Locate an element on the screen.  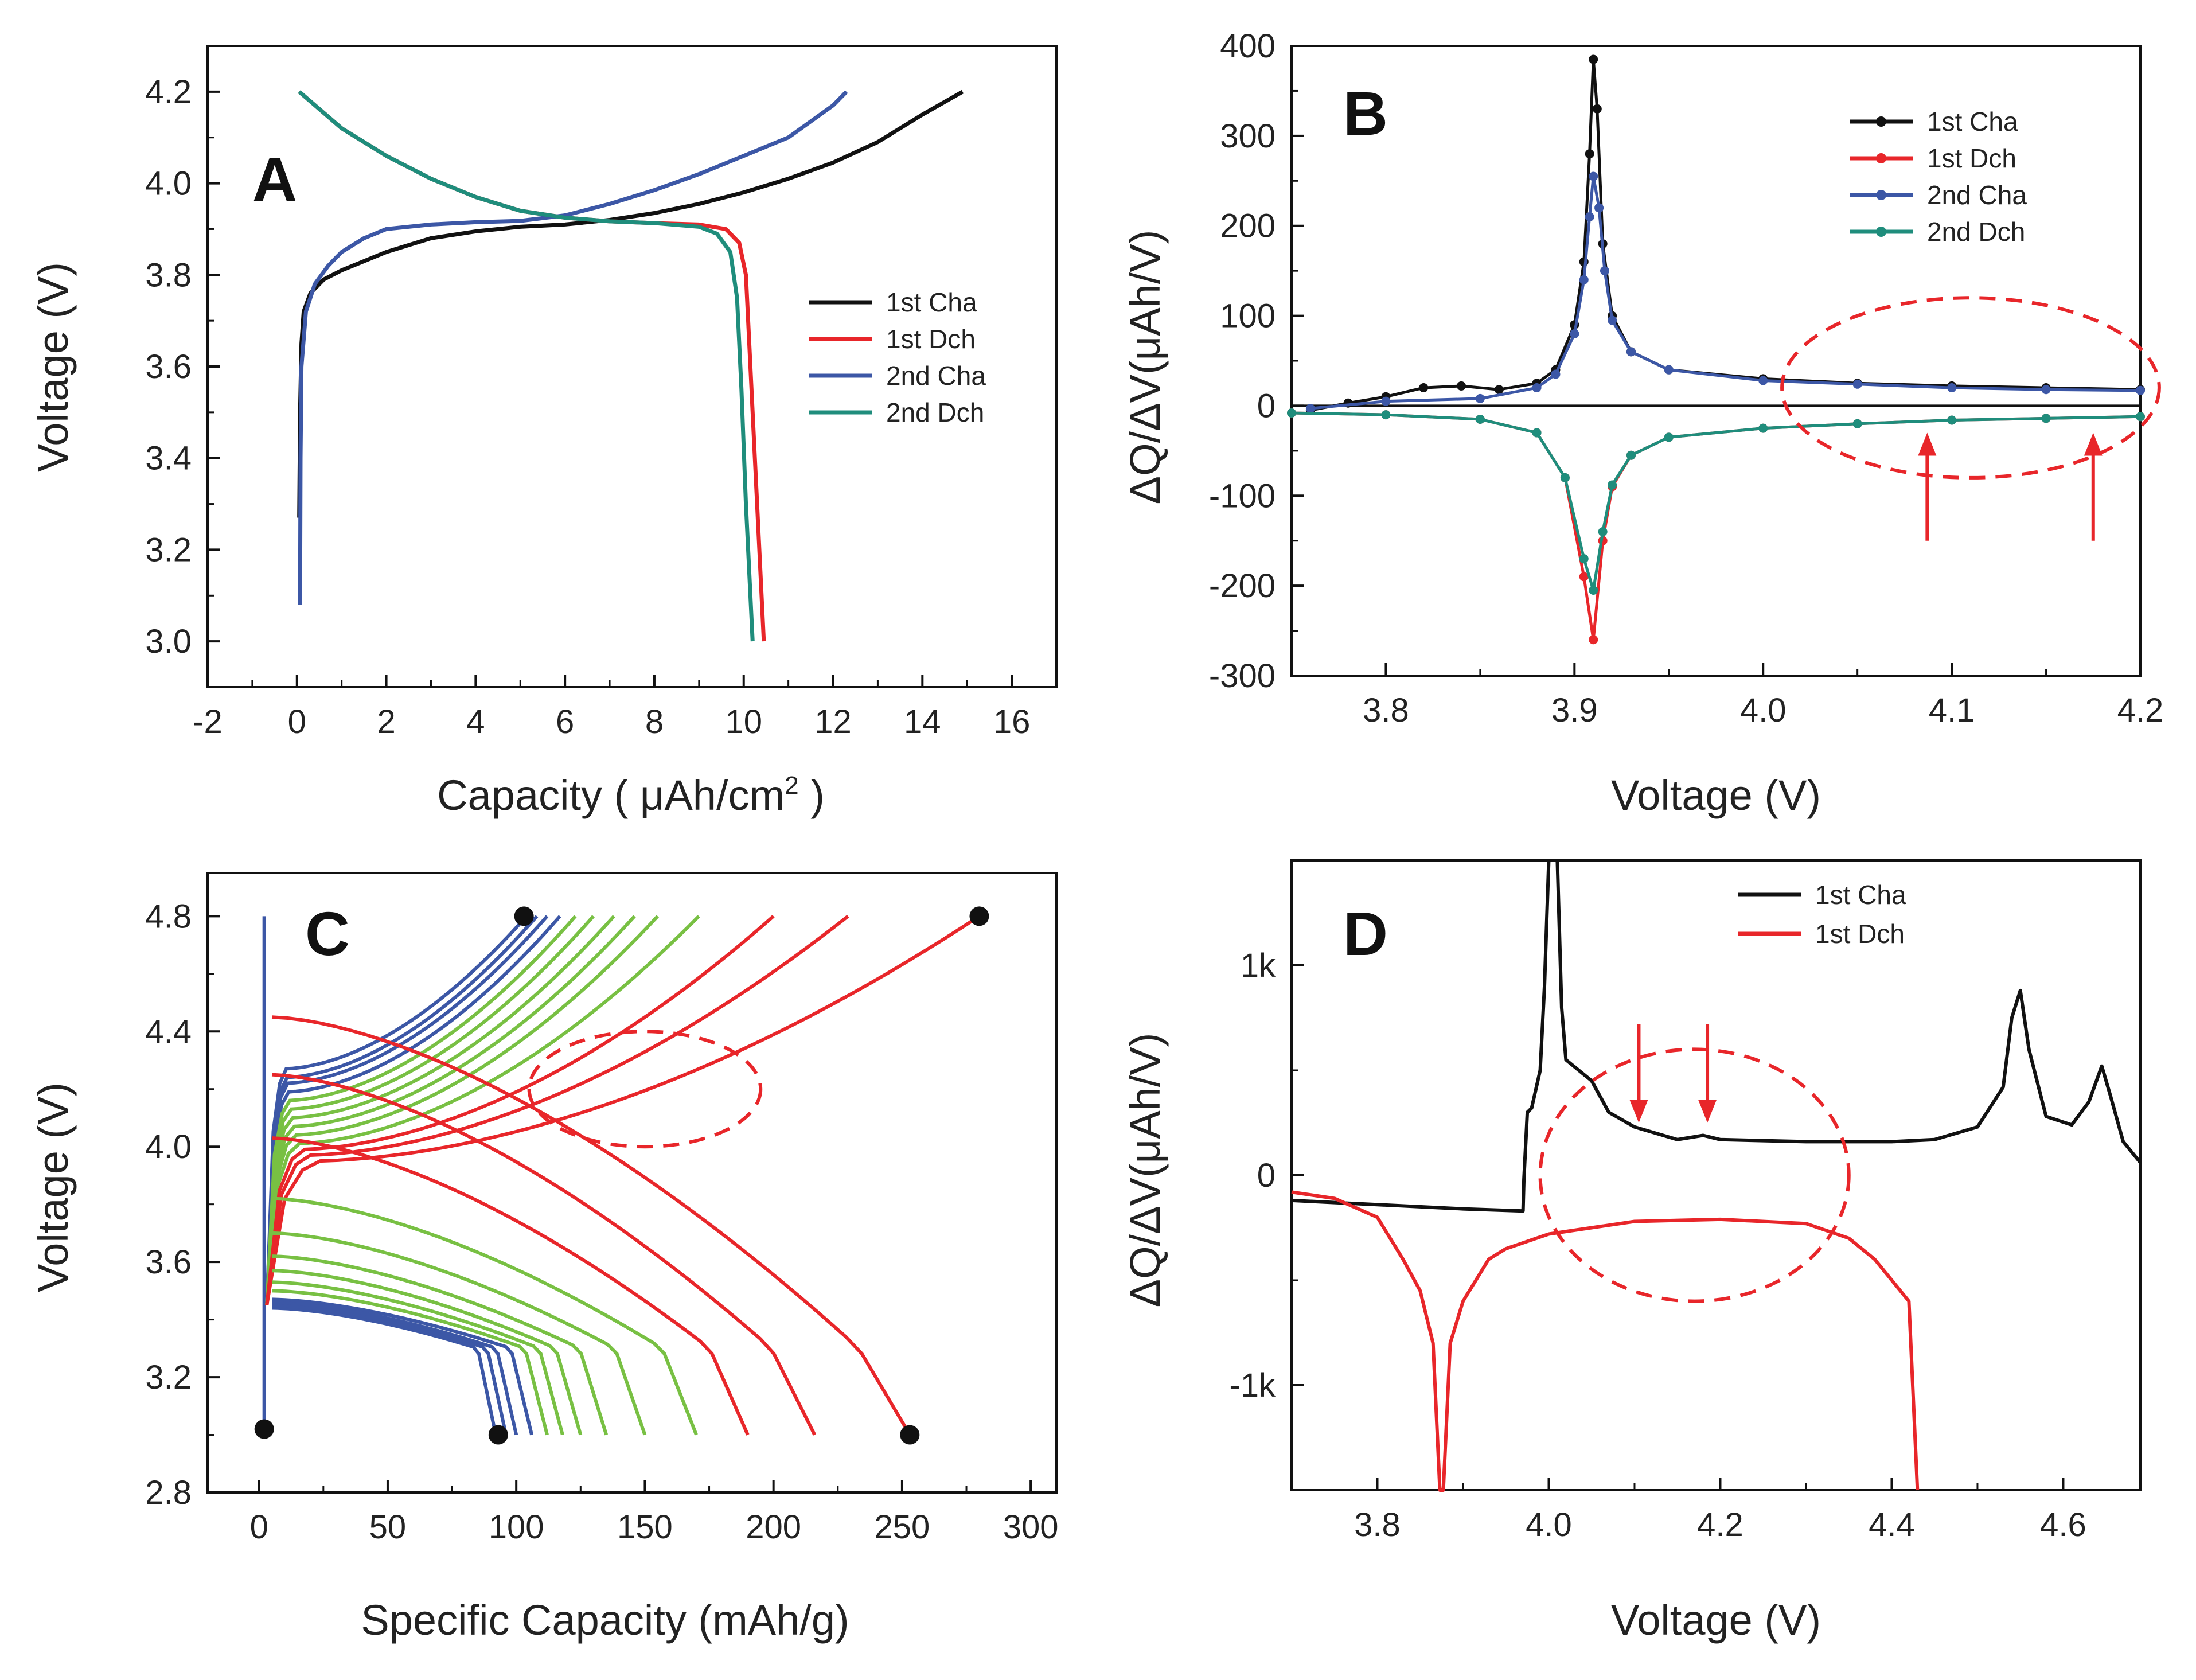
panel-a-xtick-label: 2 is located at coordinates (386, 721).